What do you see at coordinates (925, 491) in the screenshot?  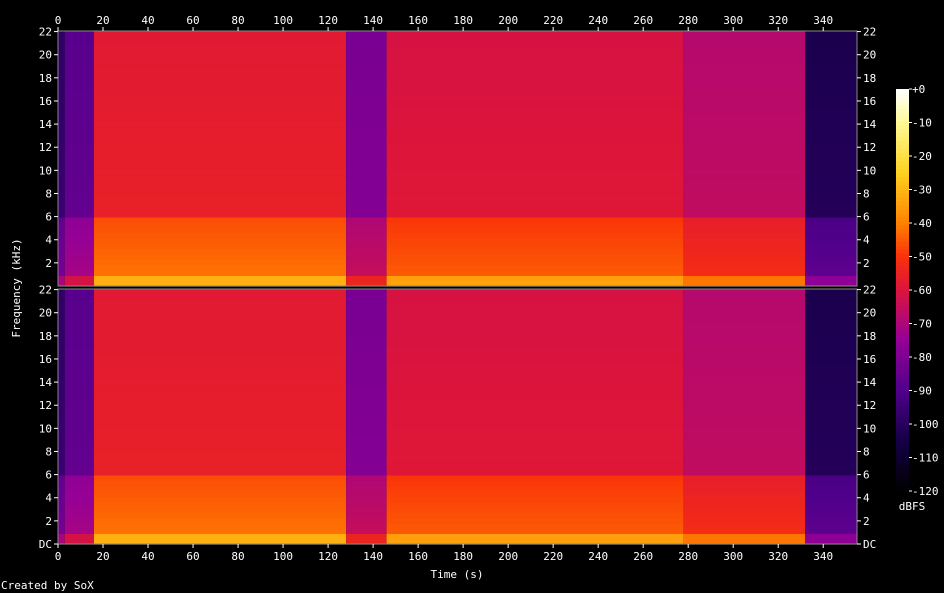 I see `colorbar-tick-label: -120` at bounding box center [925, 491].